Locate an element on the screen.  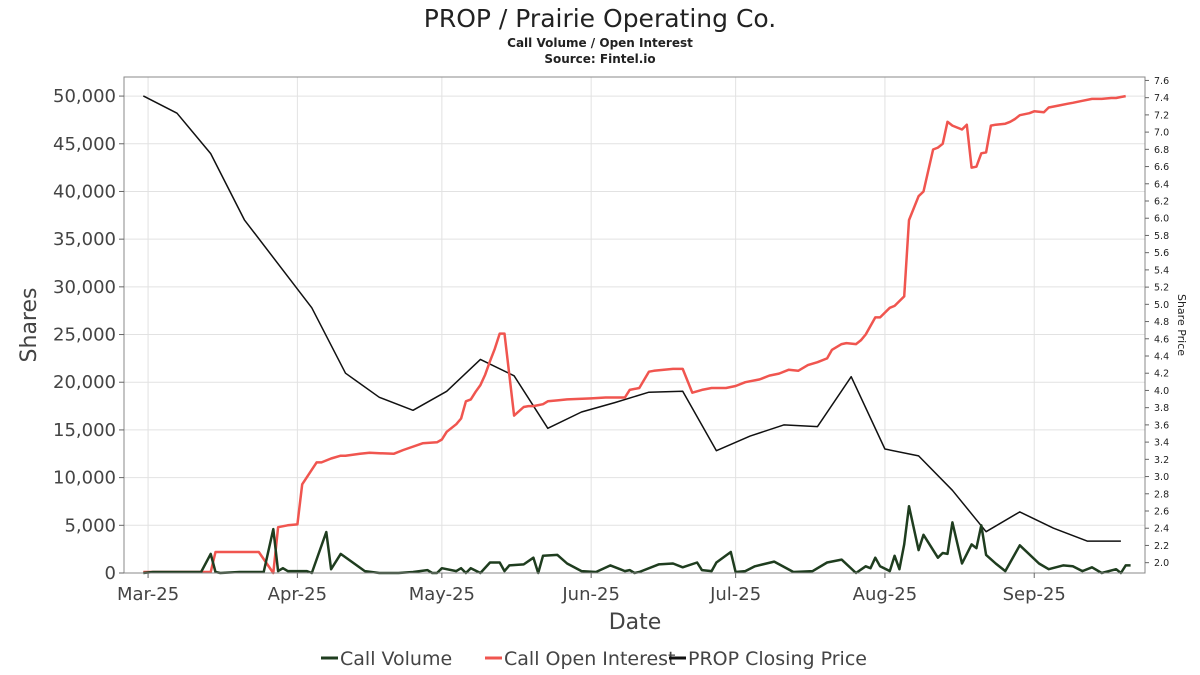
y-tick-label: 35,000 is located at coordinates (84, 239).